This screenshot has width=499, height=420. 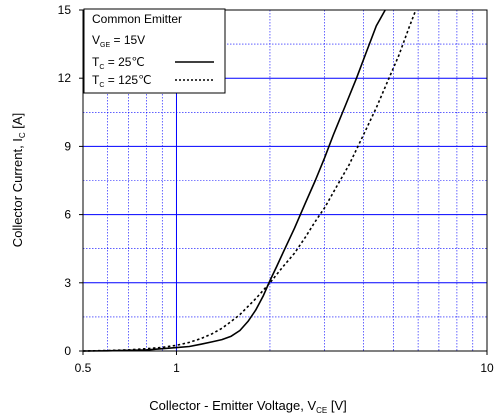 I want to click on legend-frame, so click(x=154, y=51).